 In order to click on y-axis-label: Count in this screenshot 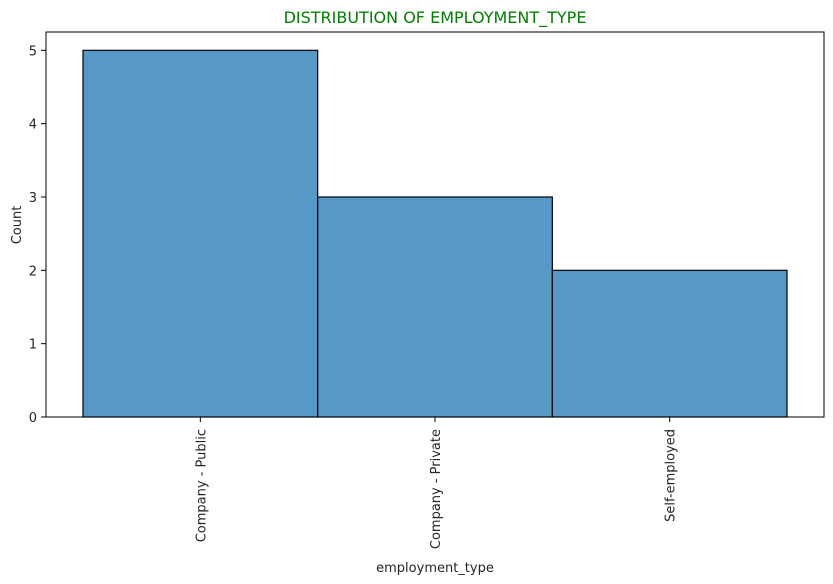, I will do `click(17, 225)`.